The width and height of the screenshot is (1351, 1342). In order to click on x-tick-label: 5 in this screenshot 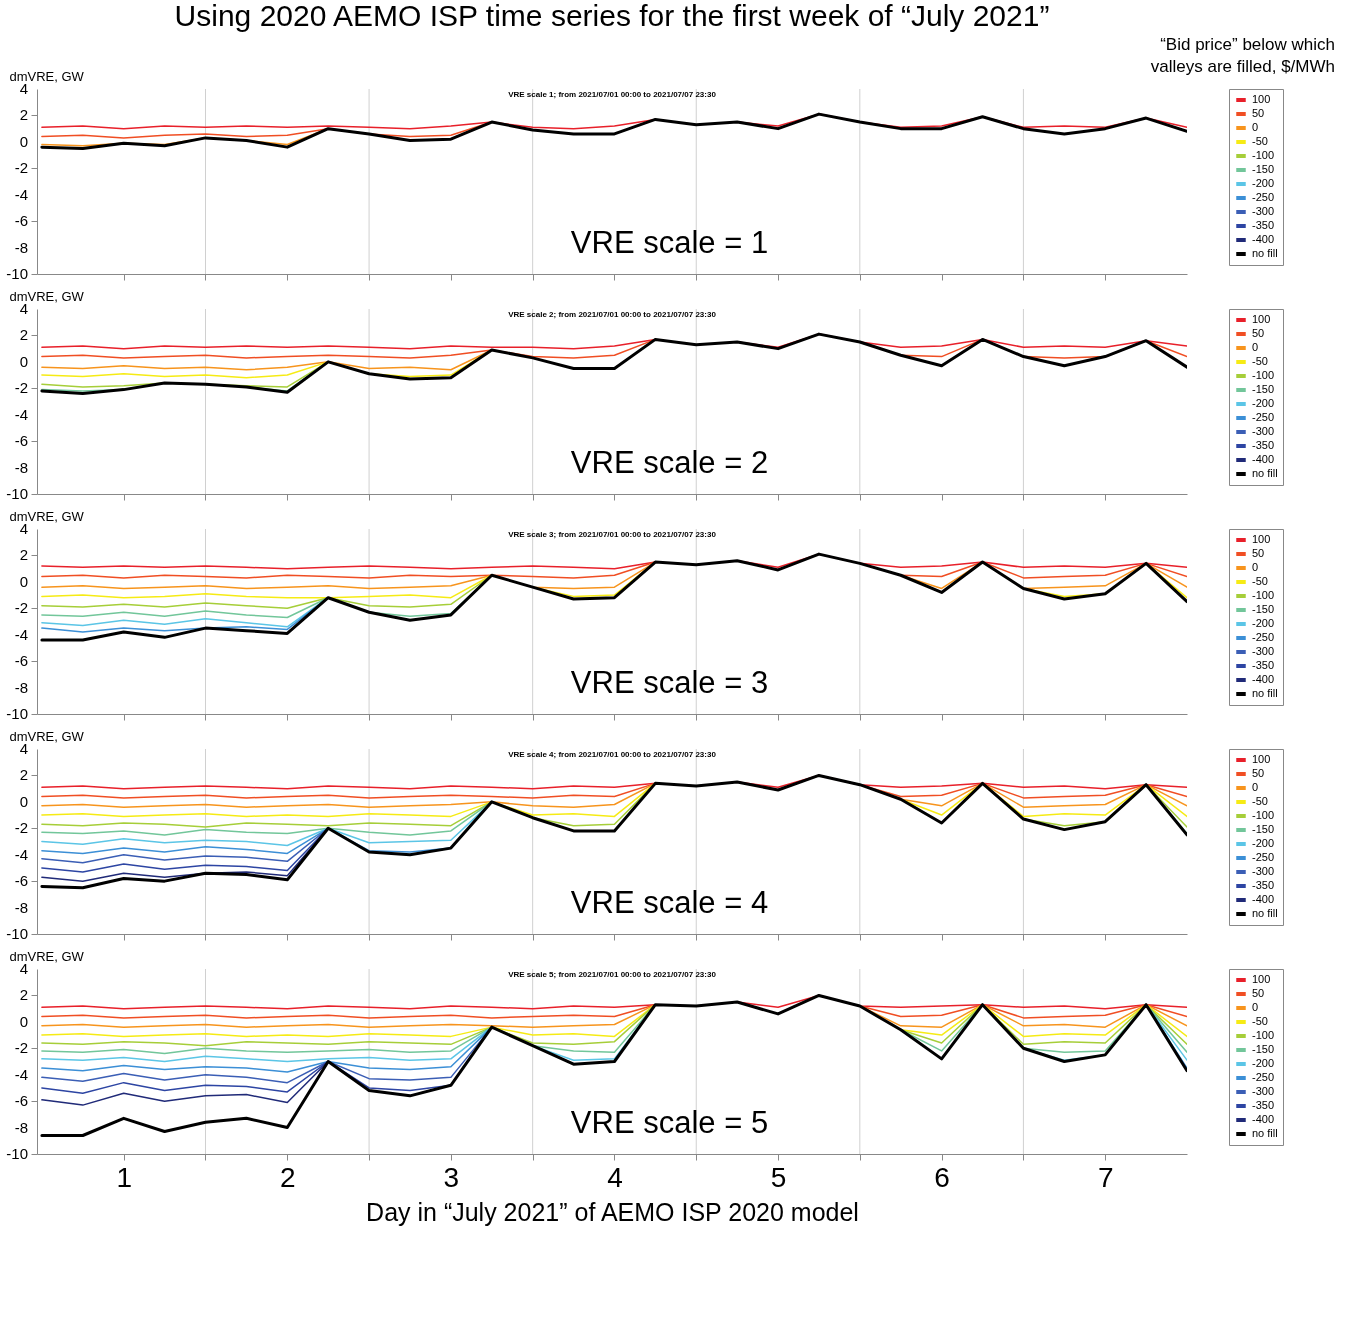, I will do `click(778, 1177)`.